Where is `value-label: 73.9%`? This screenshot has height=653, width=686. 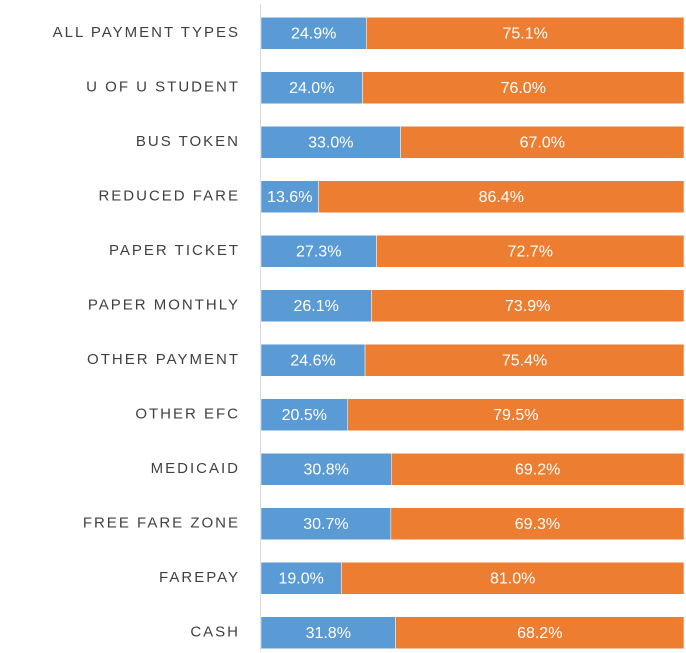
value-label: 73.9% is located at coordinates (527, 306).